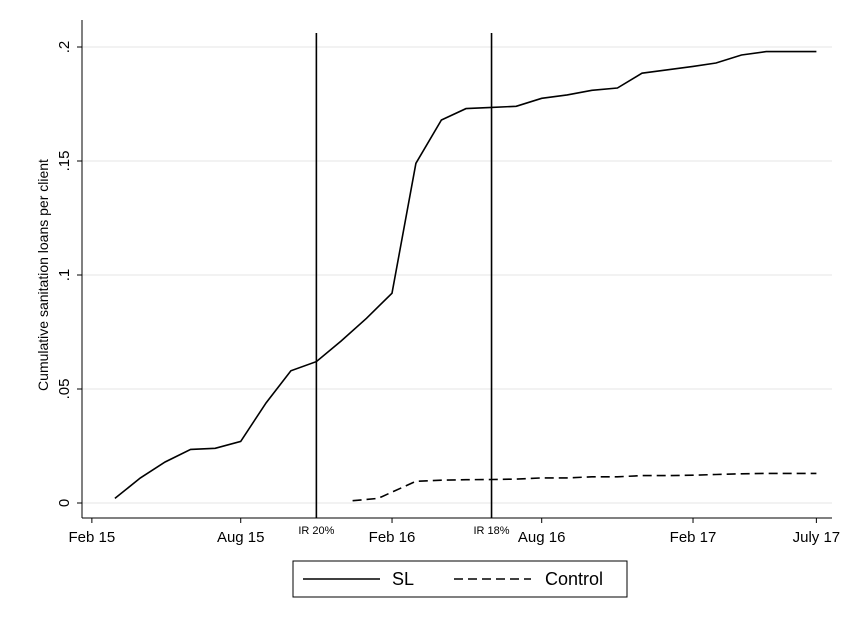 The height and width of the screenshot is (623, 851). I want to click on series-line-control, so click(584, 487).